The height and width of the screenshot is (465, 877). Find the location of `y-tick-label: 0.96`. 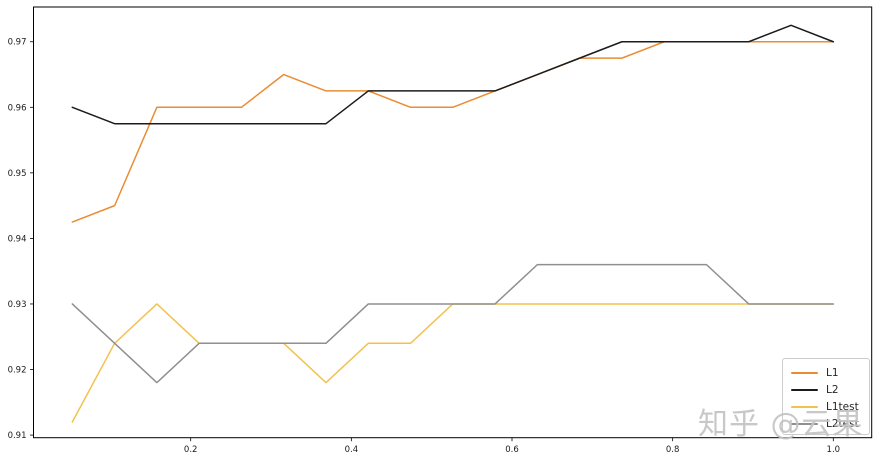

y-tick-label: 0.96 is located at coordinates (17, 108).